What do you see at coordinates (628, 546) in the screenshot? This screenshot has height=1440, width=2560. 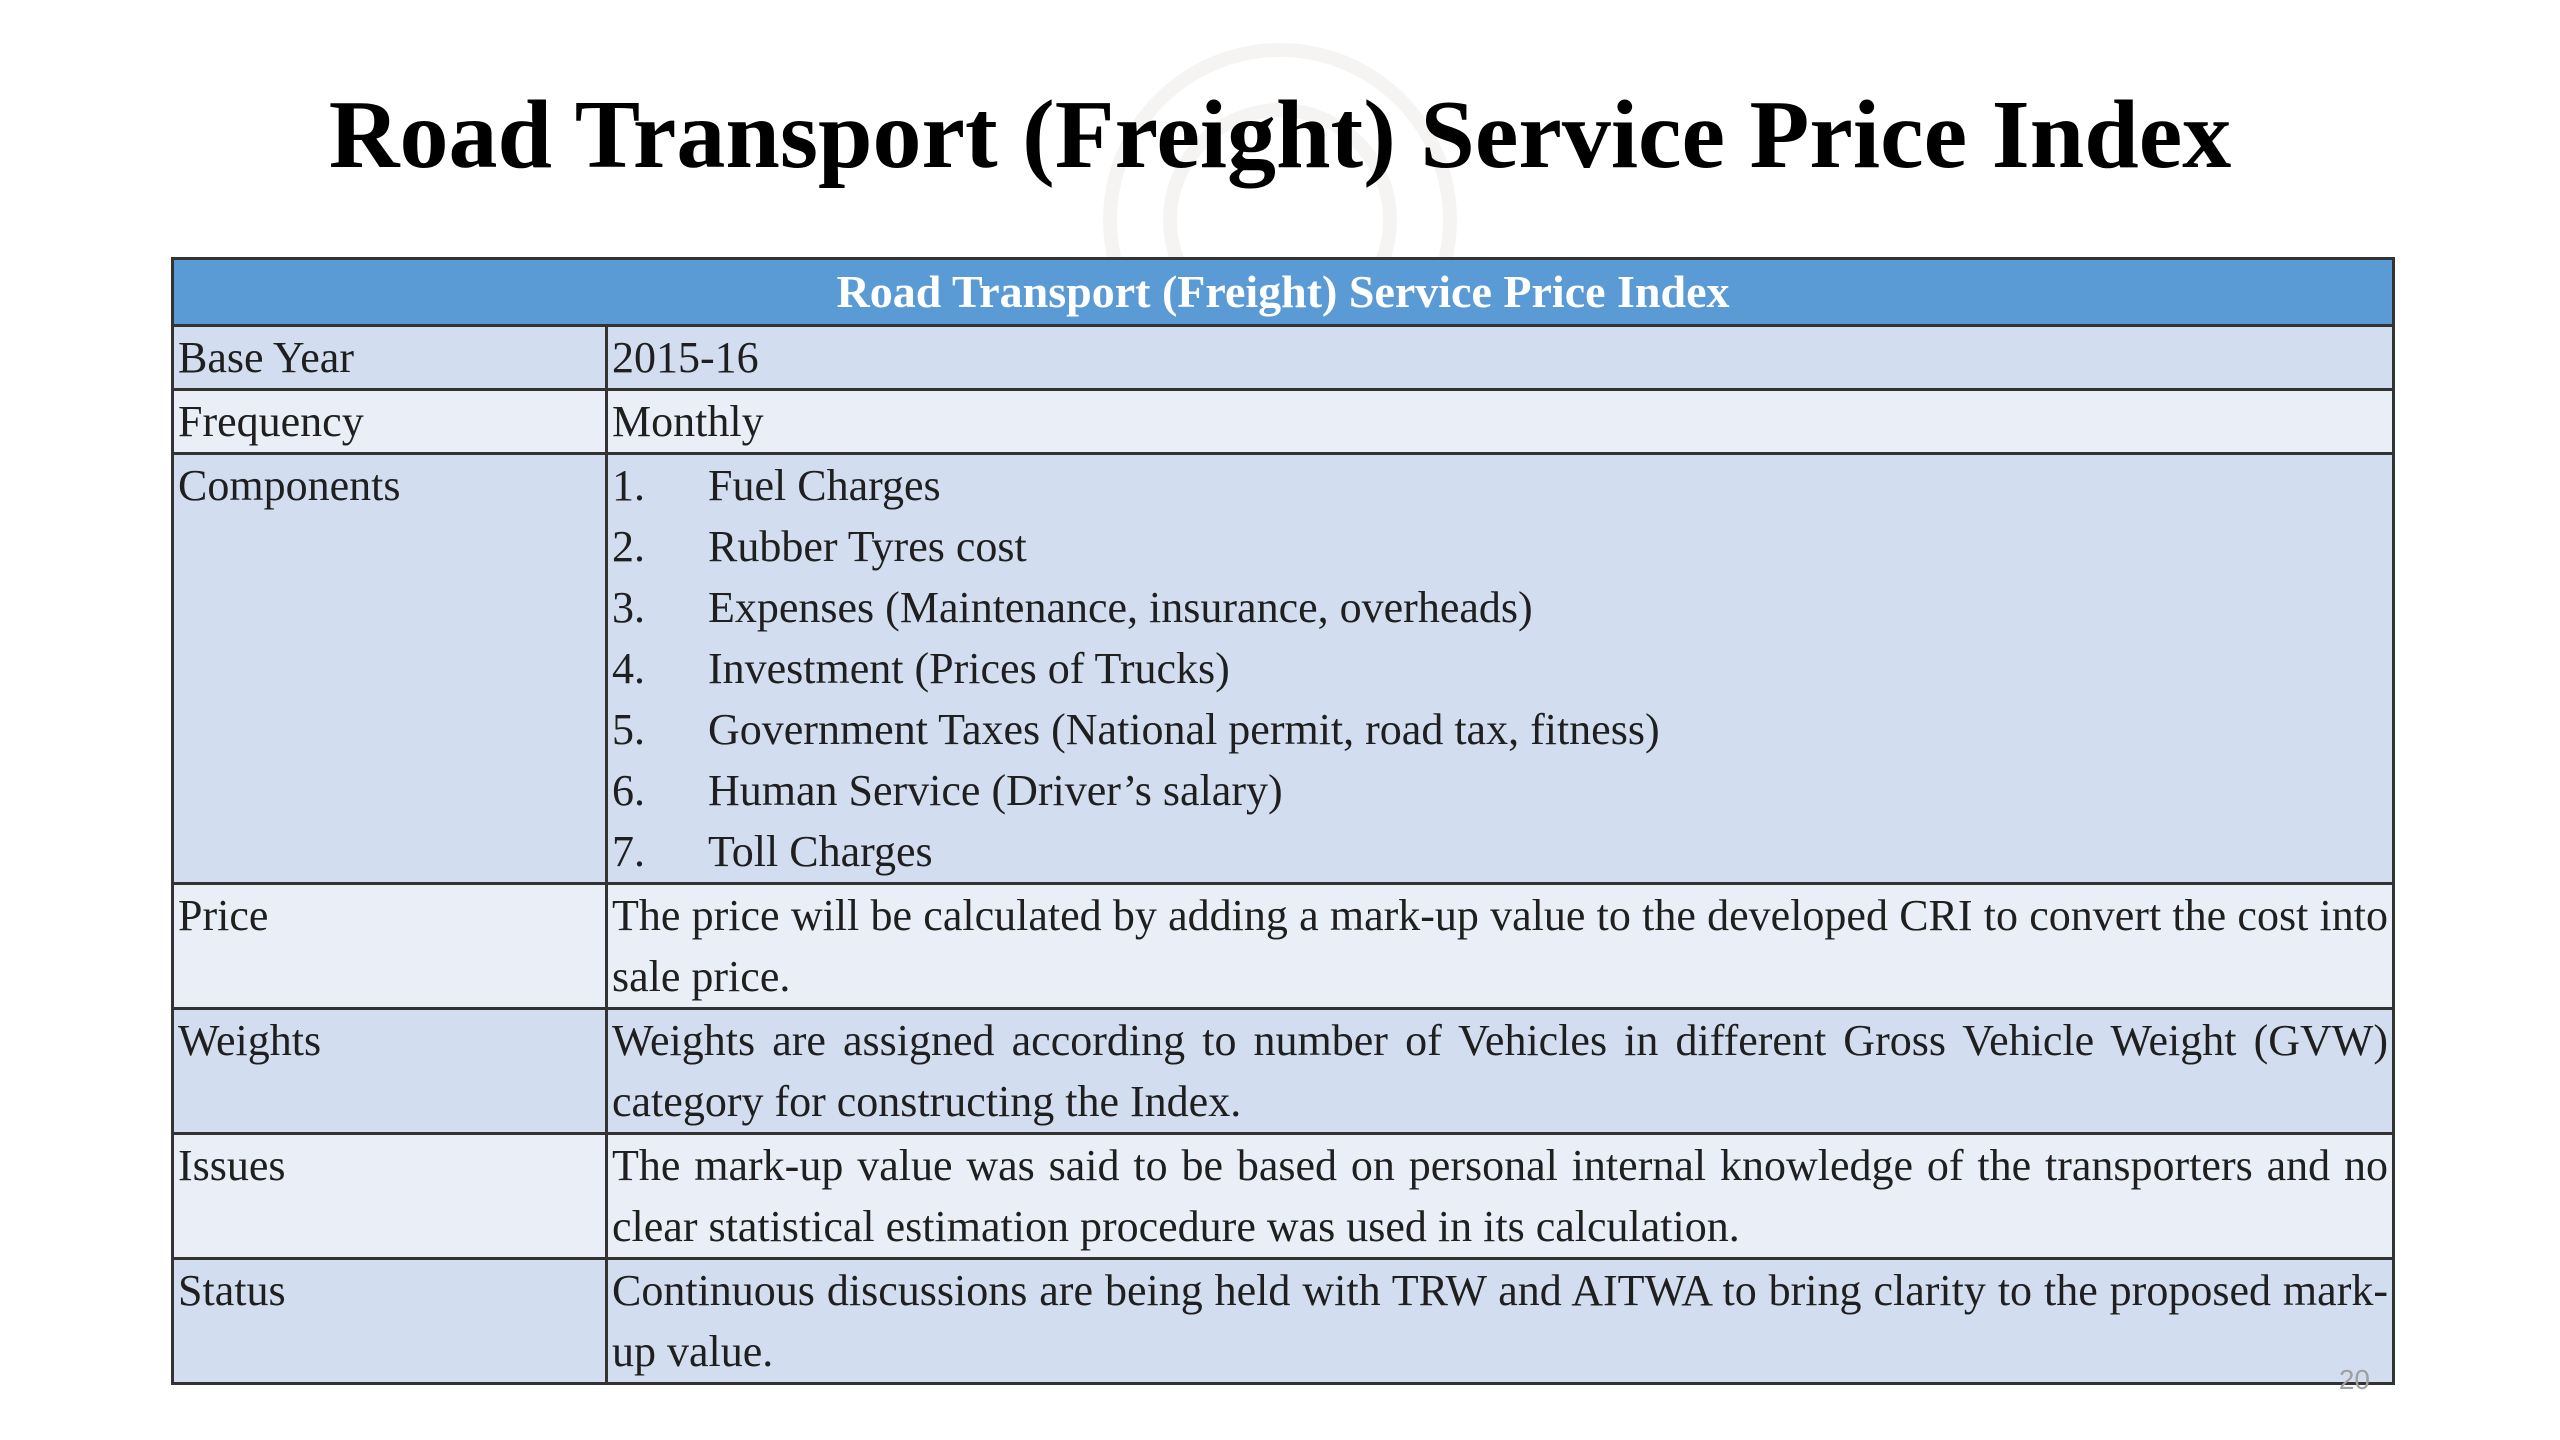 I see `list-item-number: 2.` at bounding box center [628, 546].